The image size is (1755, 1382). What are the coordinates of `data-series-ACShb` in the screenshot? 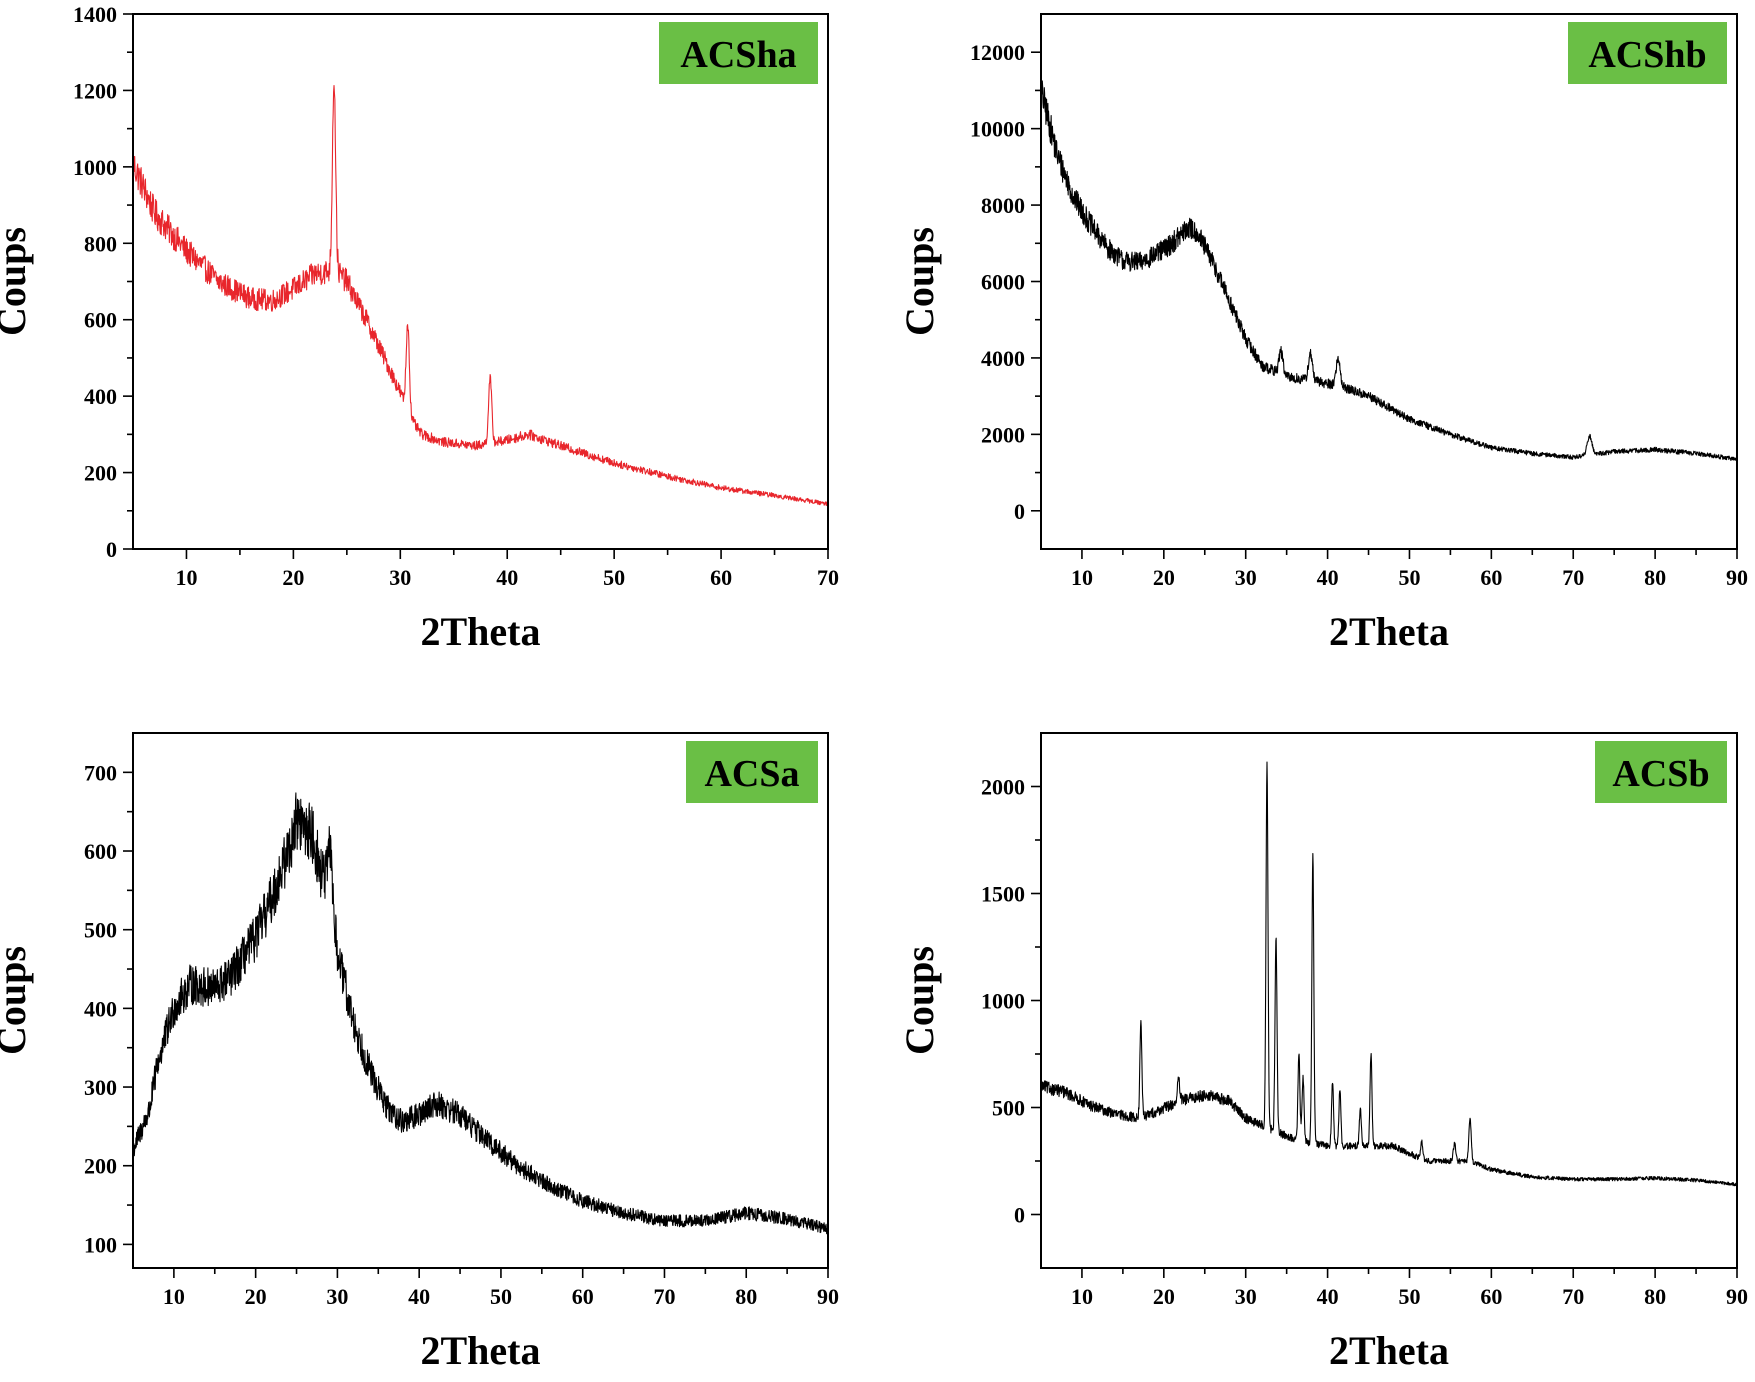 It's located at (1389, 270).